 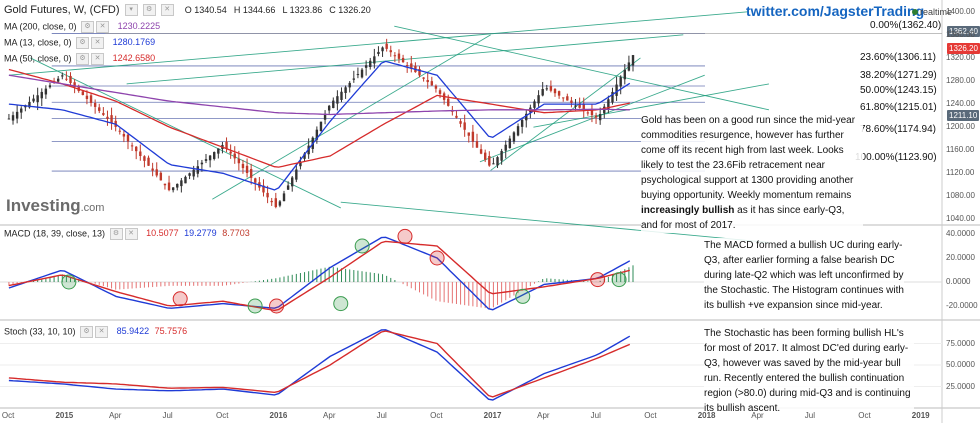 I want to click on x-axis-tick: Apr, so click(x=543, y=415).